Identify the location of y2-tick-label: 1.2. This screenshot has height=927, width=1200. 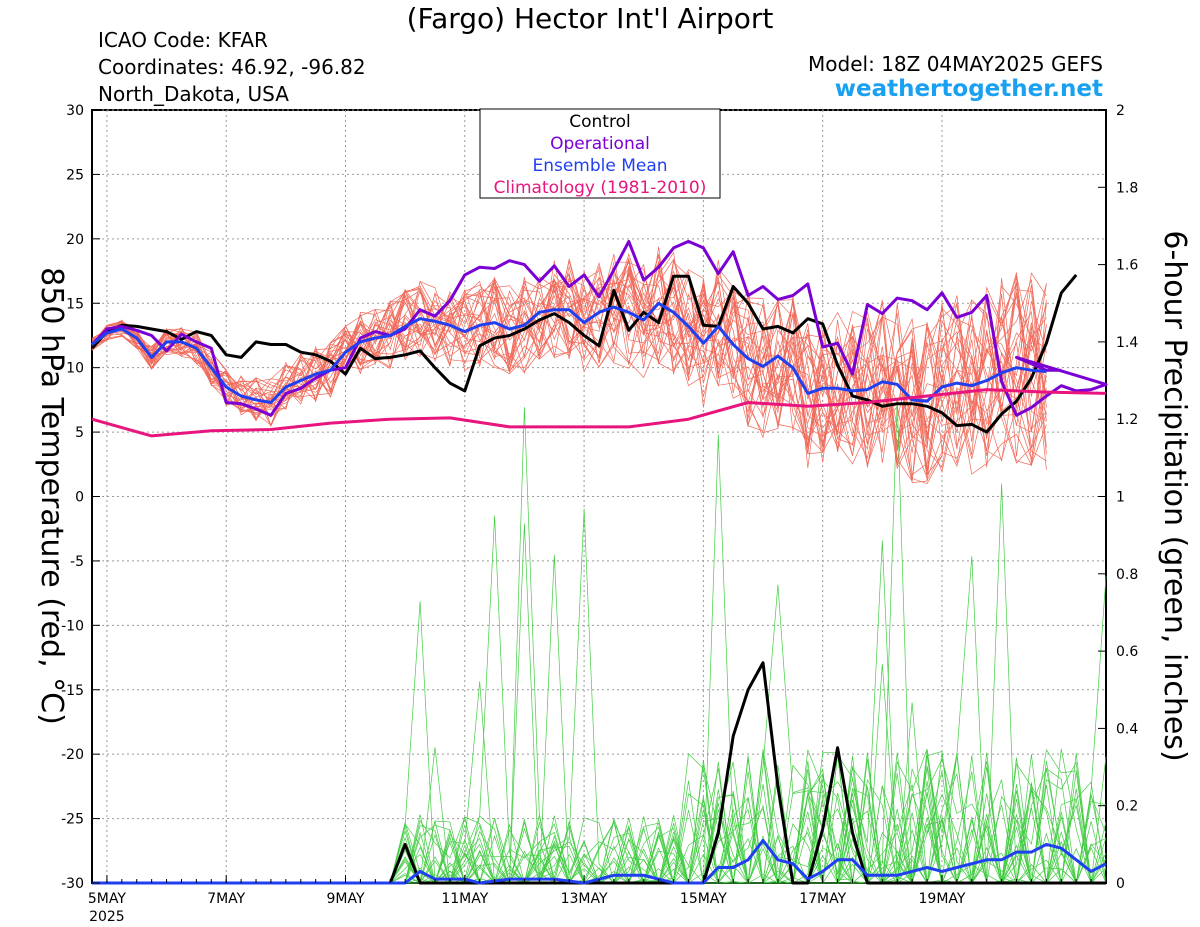
(1127, 420).